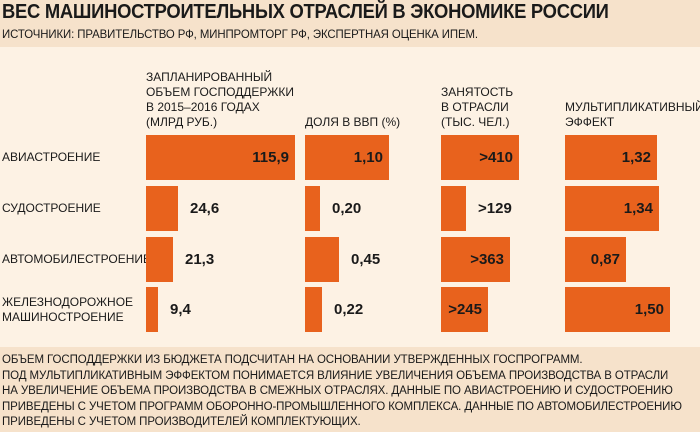  What do you see at coordinates (200, 259) in the screenshot?
I see `data-label: 21,3` at bounding box center [200, 259].